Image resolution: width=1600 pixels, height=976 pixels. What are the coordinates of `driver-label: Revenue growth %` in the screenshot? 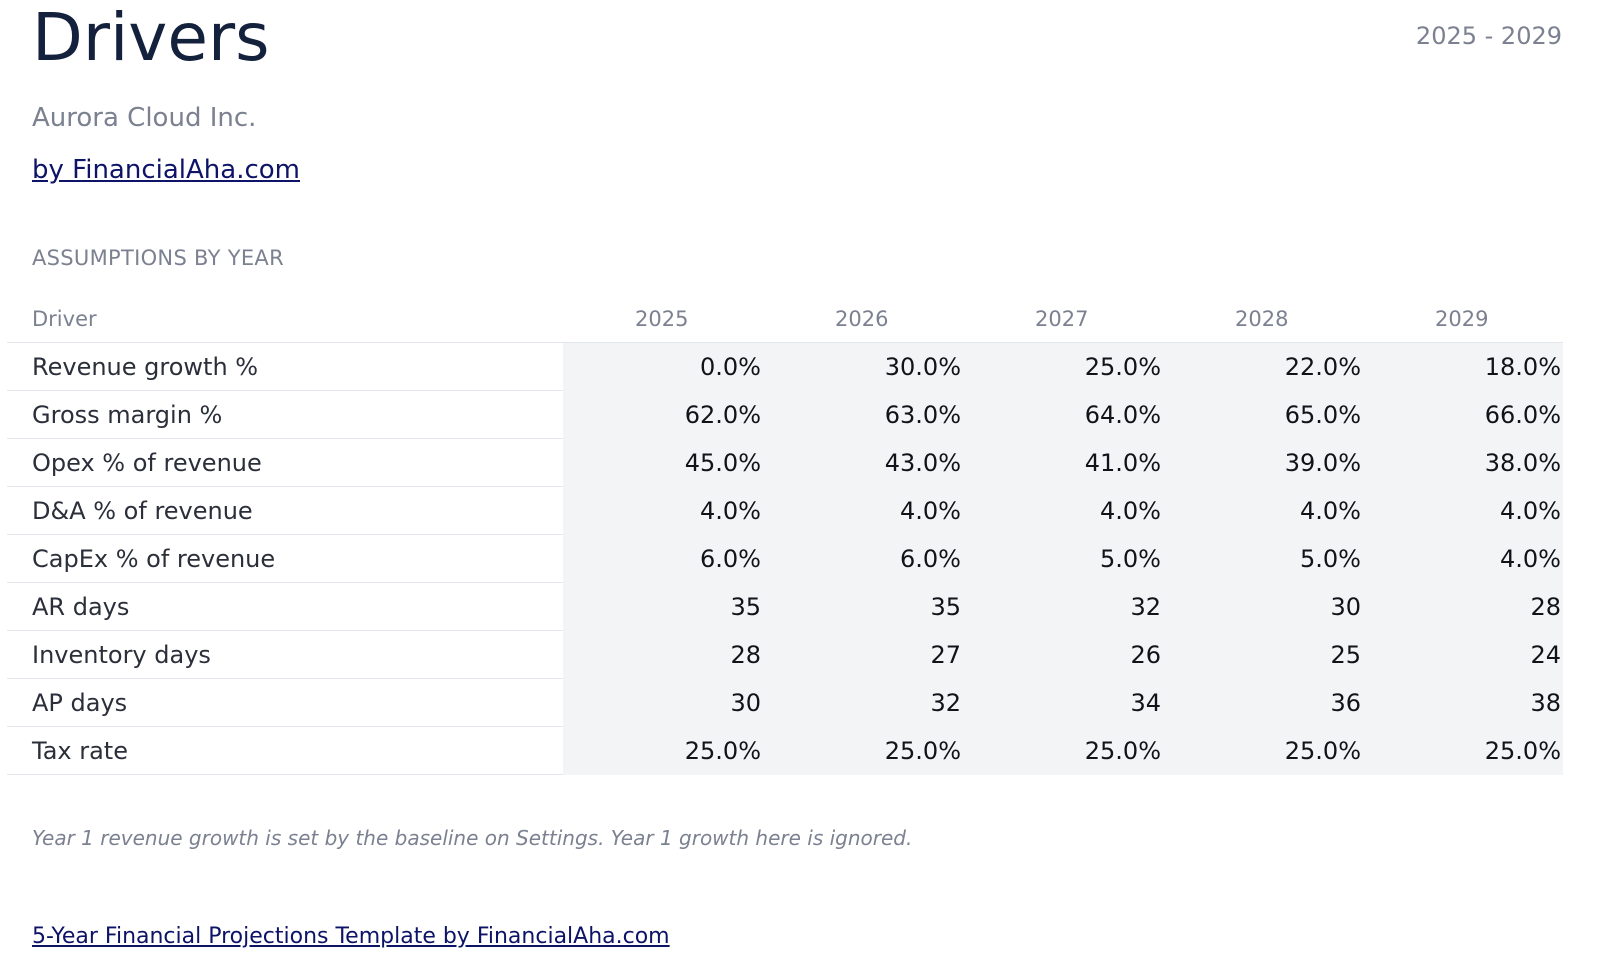 It's located at (285, 366).